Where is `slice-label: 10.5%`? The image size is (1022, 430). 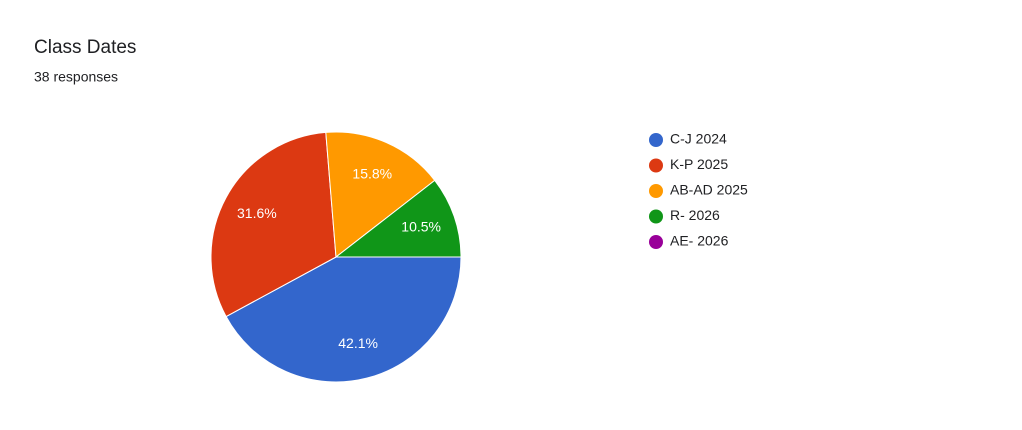
slice-label: 10.5% is located at coordinates (421, 227).